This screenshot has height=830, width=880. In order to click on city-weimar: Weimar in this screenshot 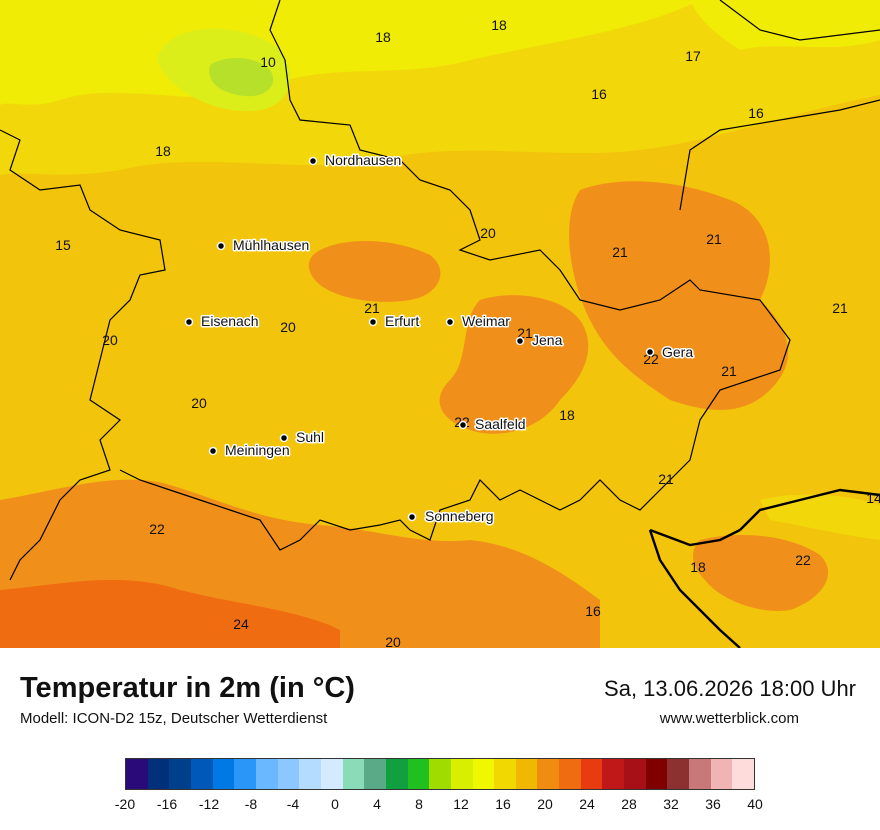, I will do `click(478, 321)`.